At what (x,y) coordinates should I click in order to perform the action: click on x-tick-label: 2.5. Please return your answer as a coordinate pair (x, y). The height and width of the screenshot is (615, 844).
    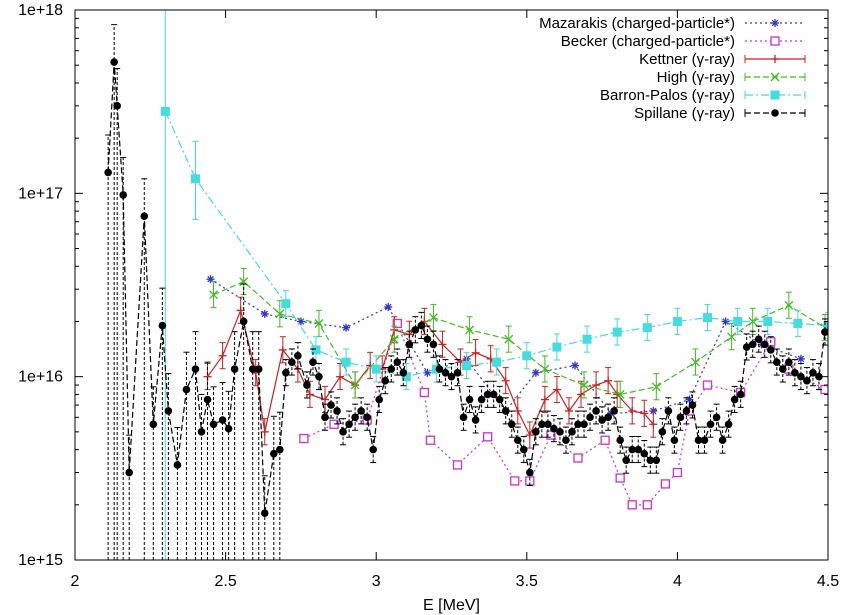
    Looking at the image, I should click on (225, 581).